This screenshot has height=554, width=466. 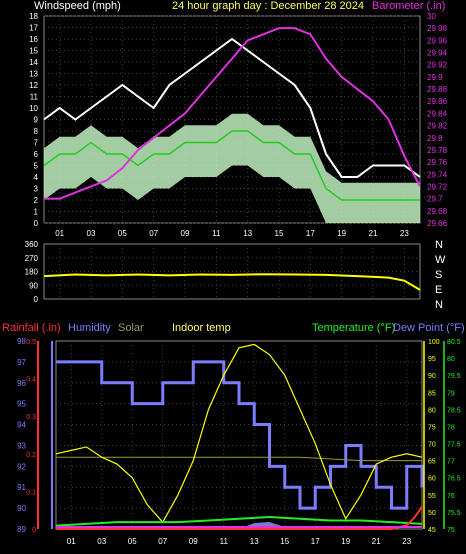 I want to click on temperature-tick-label: 75, so click(x=432, y=427).